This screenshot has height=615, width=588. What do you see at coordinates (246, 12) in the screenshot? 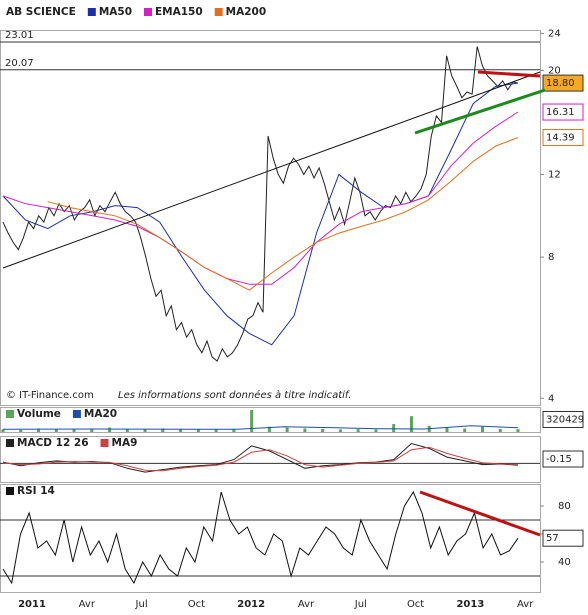
I see `legend-label: MA200` at bounding box center [246, 12].